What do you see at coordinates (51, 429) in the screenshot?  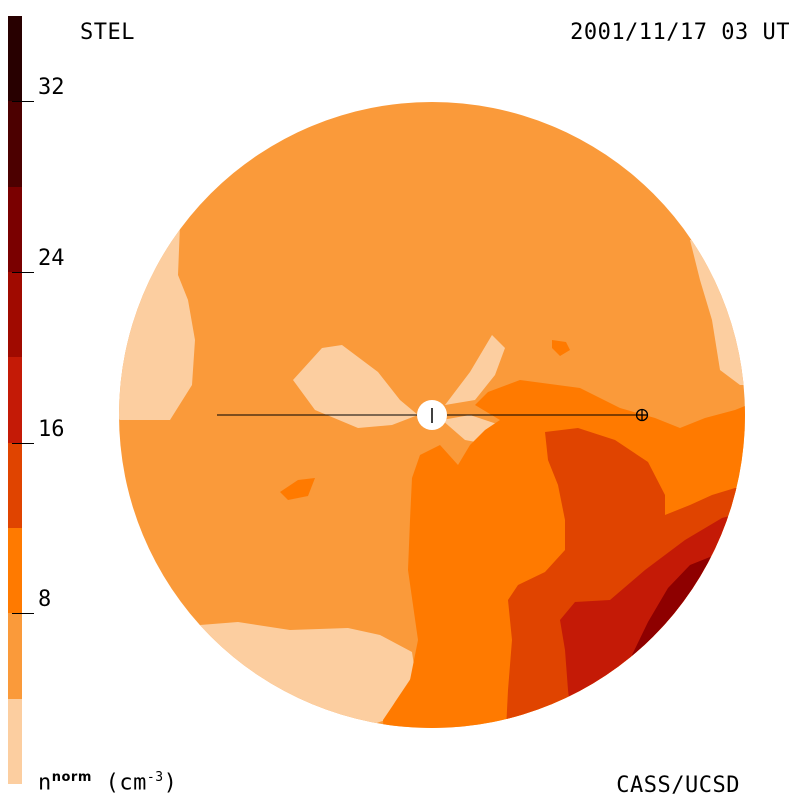 I see `color-scale-tick-label: 16` at bounding box center [51, 429].